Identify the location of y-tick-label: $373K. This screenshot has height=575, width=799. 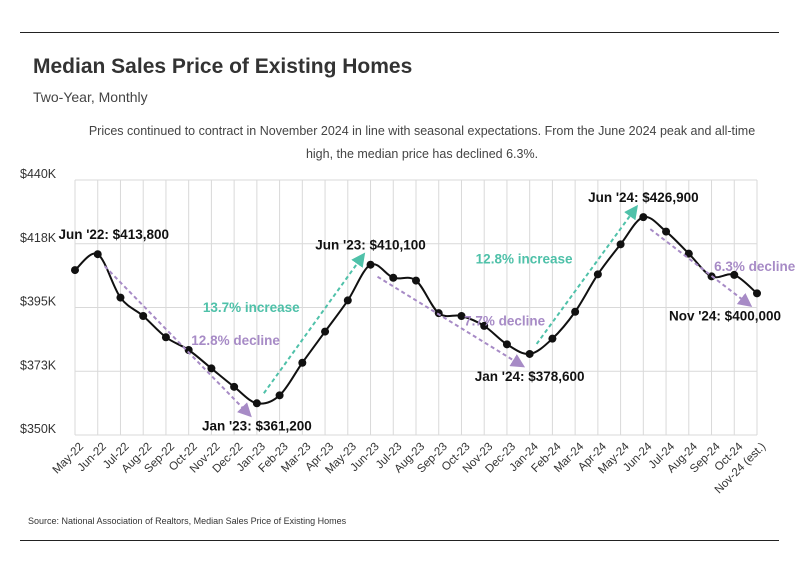
(38, 365).